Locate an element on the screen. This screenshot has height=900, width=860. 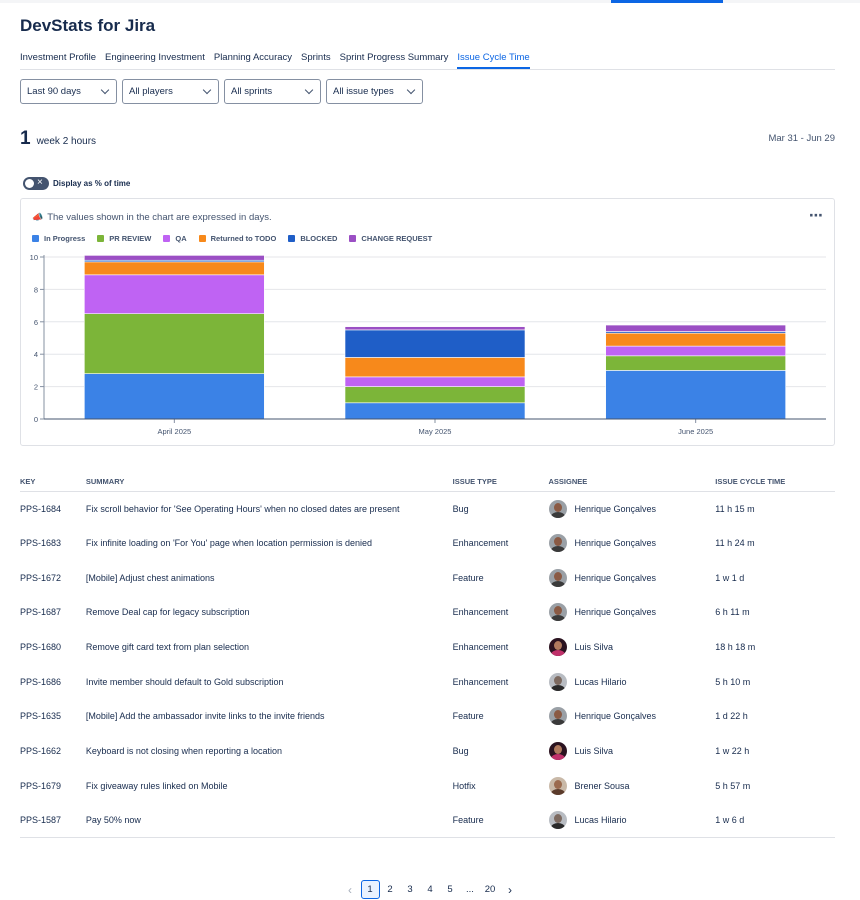
percent-toggle: × is located at coordinates (36, 183).